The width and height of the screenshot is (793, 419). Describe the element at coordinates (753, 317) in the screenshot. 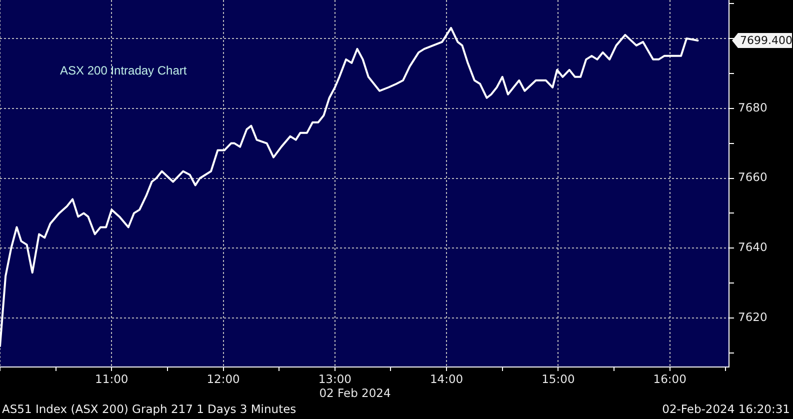

I see `y-tick-label: 7620` at that location.